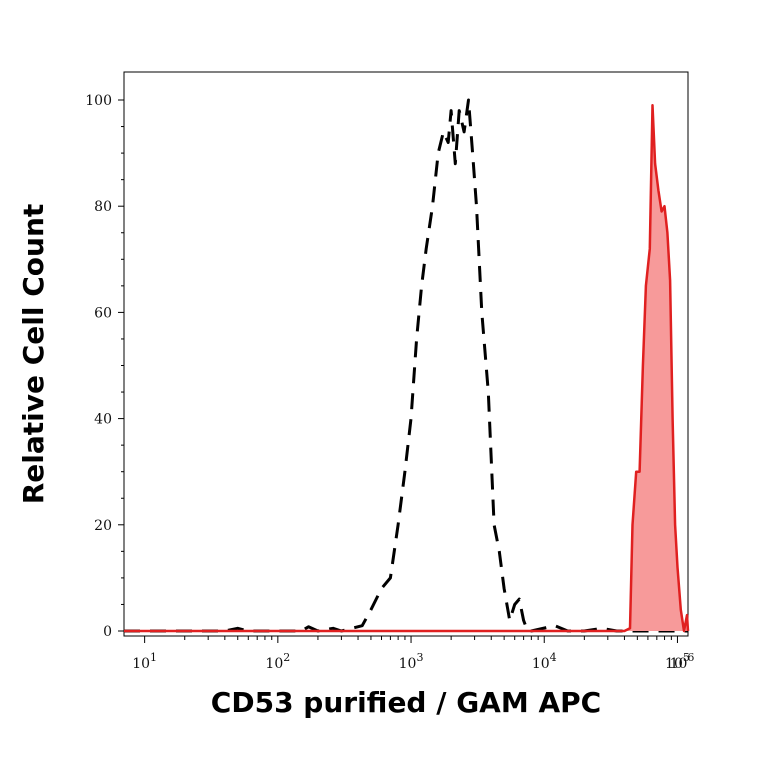 This screenshot has height=764, width=764. What do you see at coordinates (107, 632) in the screenshot?
I see `y-tick-label: 0` at bounding box center [107, 632].